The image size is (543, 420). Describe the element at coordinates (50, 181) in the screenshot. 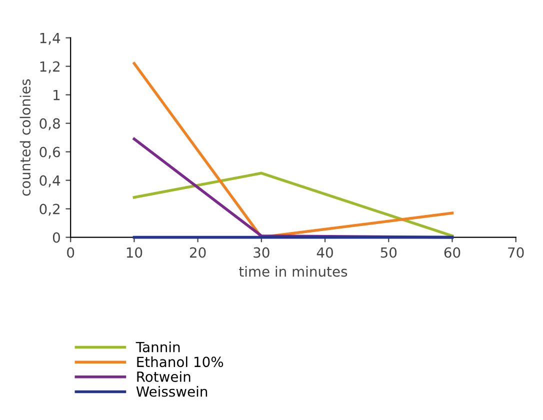

I see `y-tick-label: 0,4` at that location.